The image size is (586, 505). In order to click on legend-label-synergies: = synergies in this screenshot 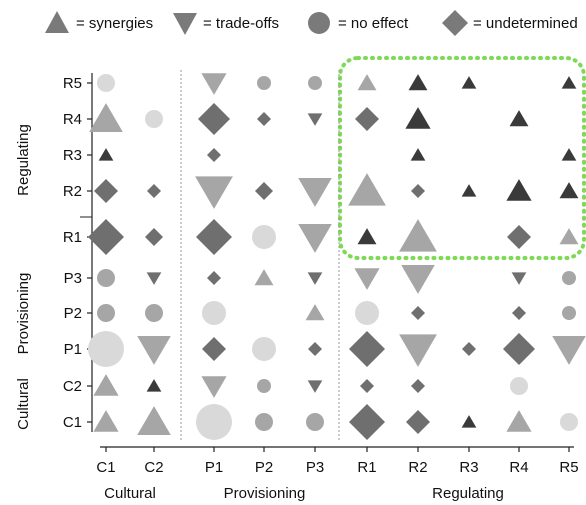, I will do `click(114, 23)`.